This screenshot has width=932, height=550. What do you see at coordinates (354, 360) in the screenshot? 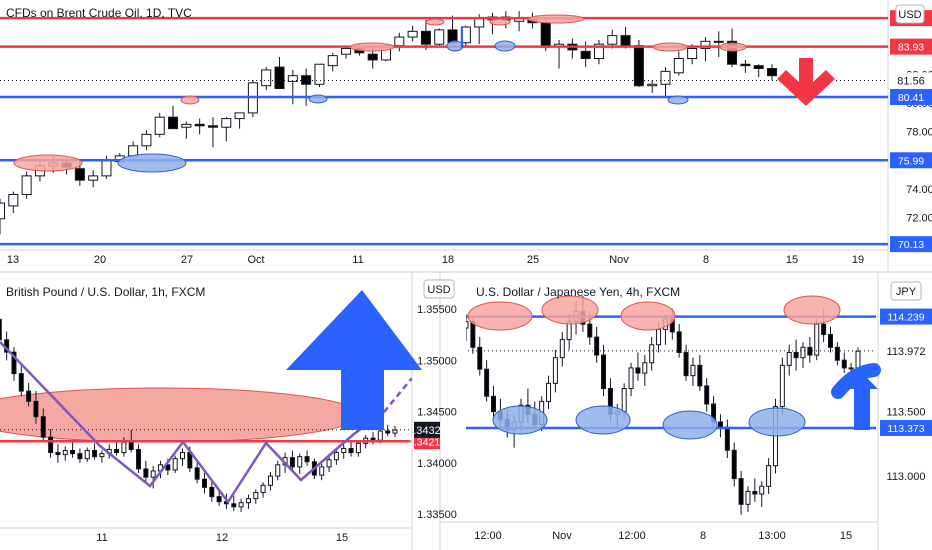
I see `big-blue-up-arrow-icon` at bounding box center [354, 360].